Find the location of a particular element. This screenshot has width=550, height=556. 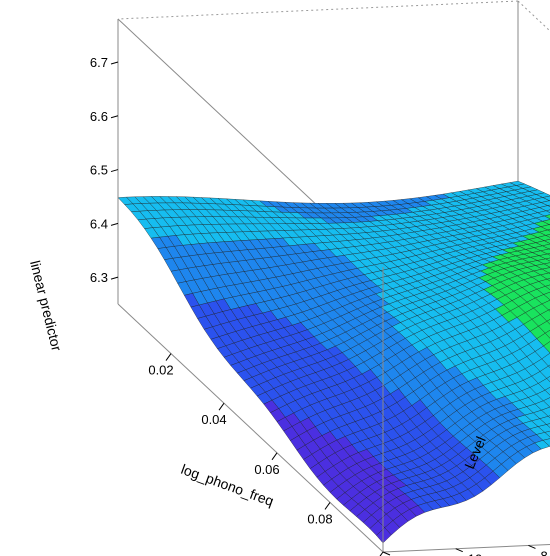

x-axis-tick-label: 0.06 is located at coordinates (266, 469).